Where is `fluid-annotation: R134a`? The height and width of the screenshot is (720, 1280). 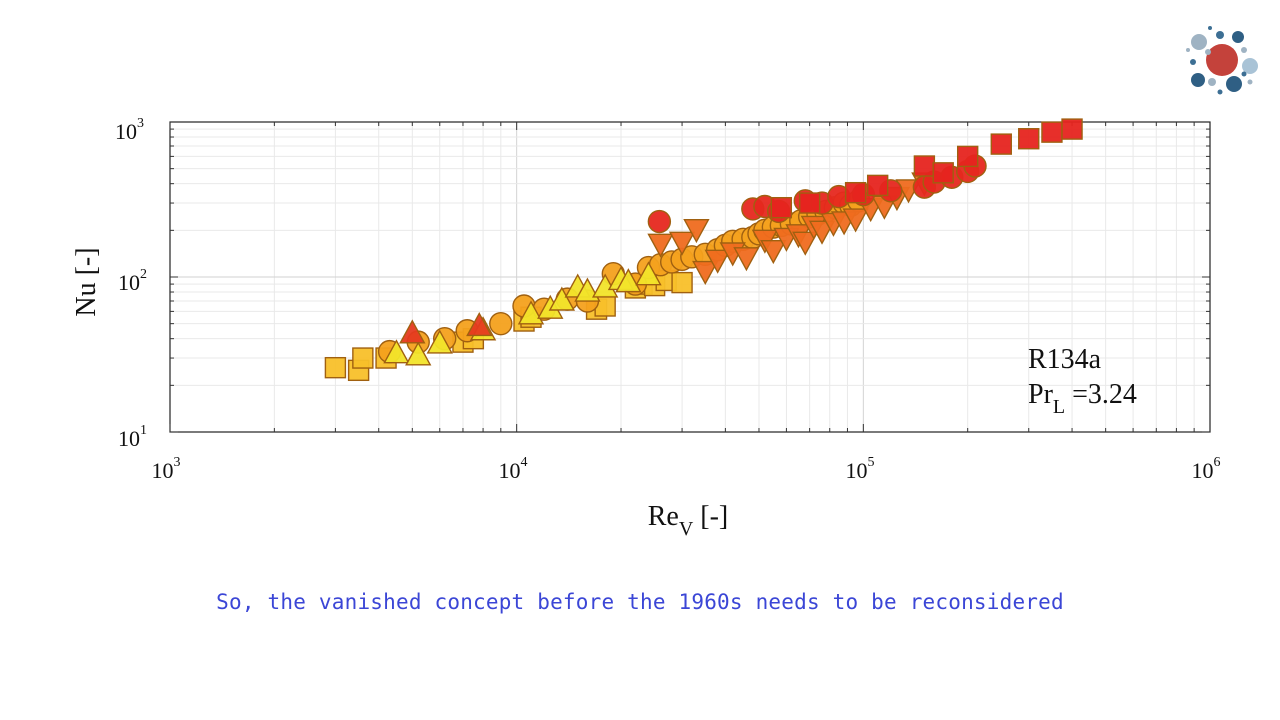
fluid-annotation: R134a is located at coordinates (1065, 359).